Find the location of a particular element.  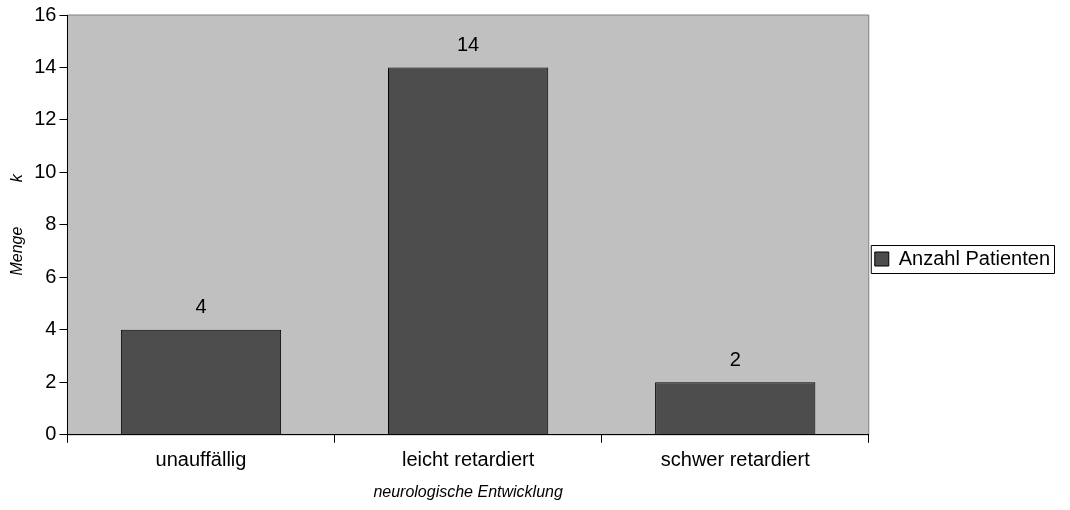

x-tick-label: leicht retardiert is located at coordinates (468, 459).